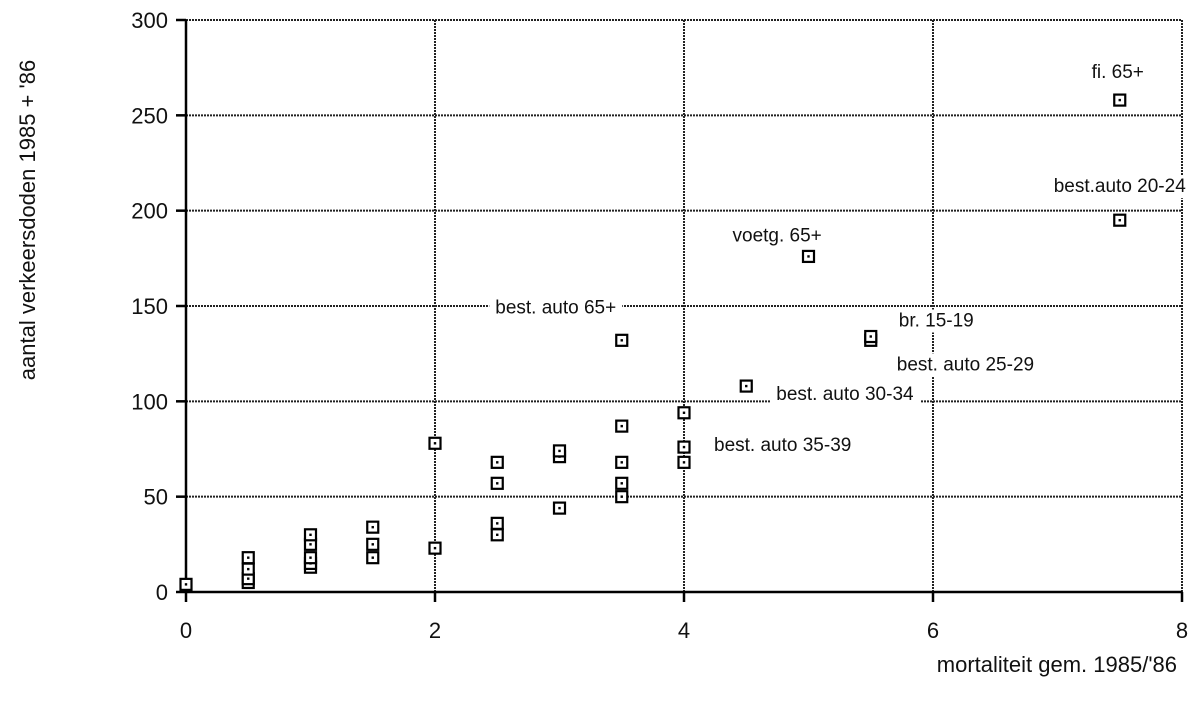  What do you see at coordinates (186, 630) in the screenshot?
I see `x-tick-label: 0` at bounding box center [186, 630].